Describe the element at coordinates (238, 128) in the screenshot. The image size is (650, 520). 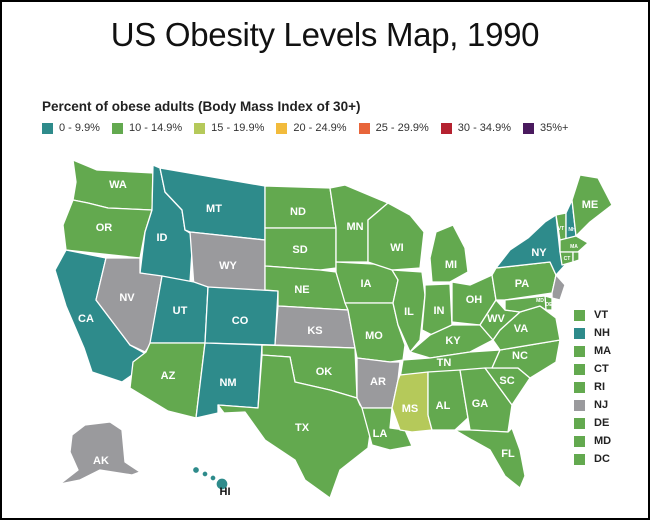
I see `legend-label: 15 - 19.9%` at that location.